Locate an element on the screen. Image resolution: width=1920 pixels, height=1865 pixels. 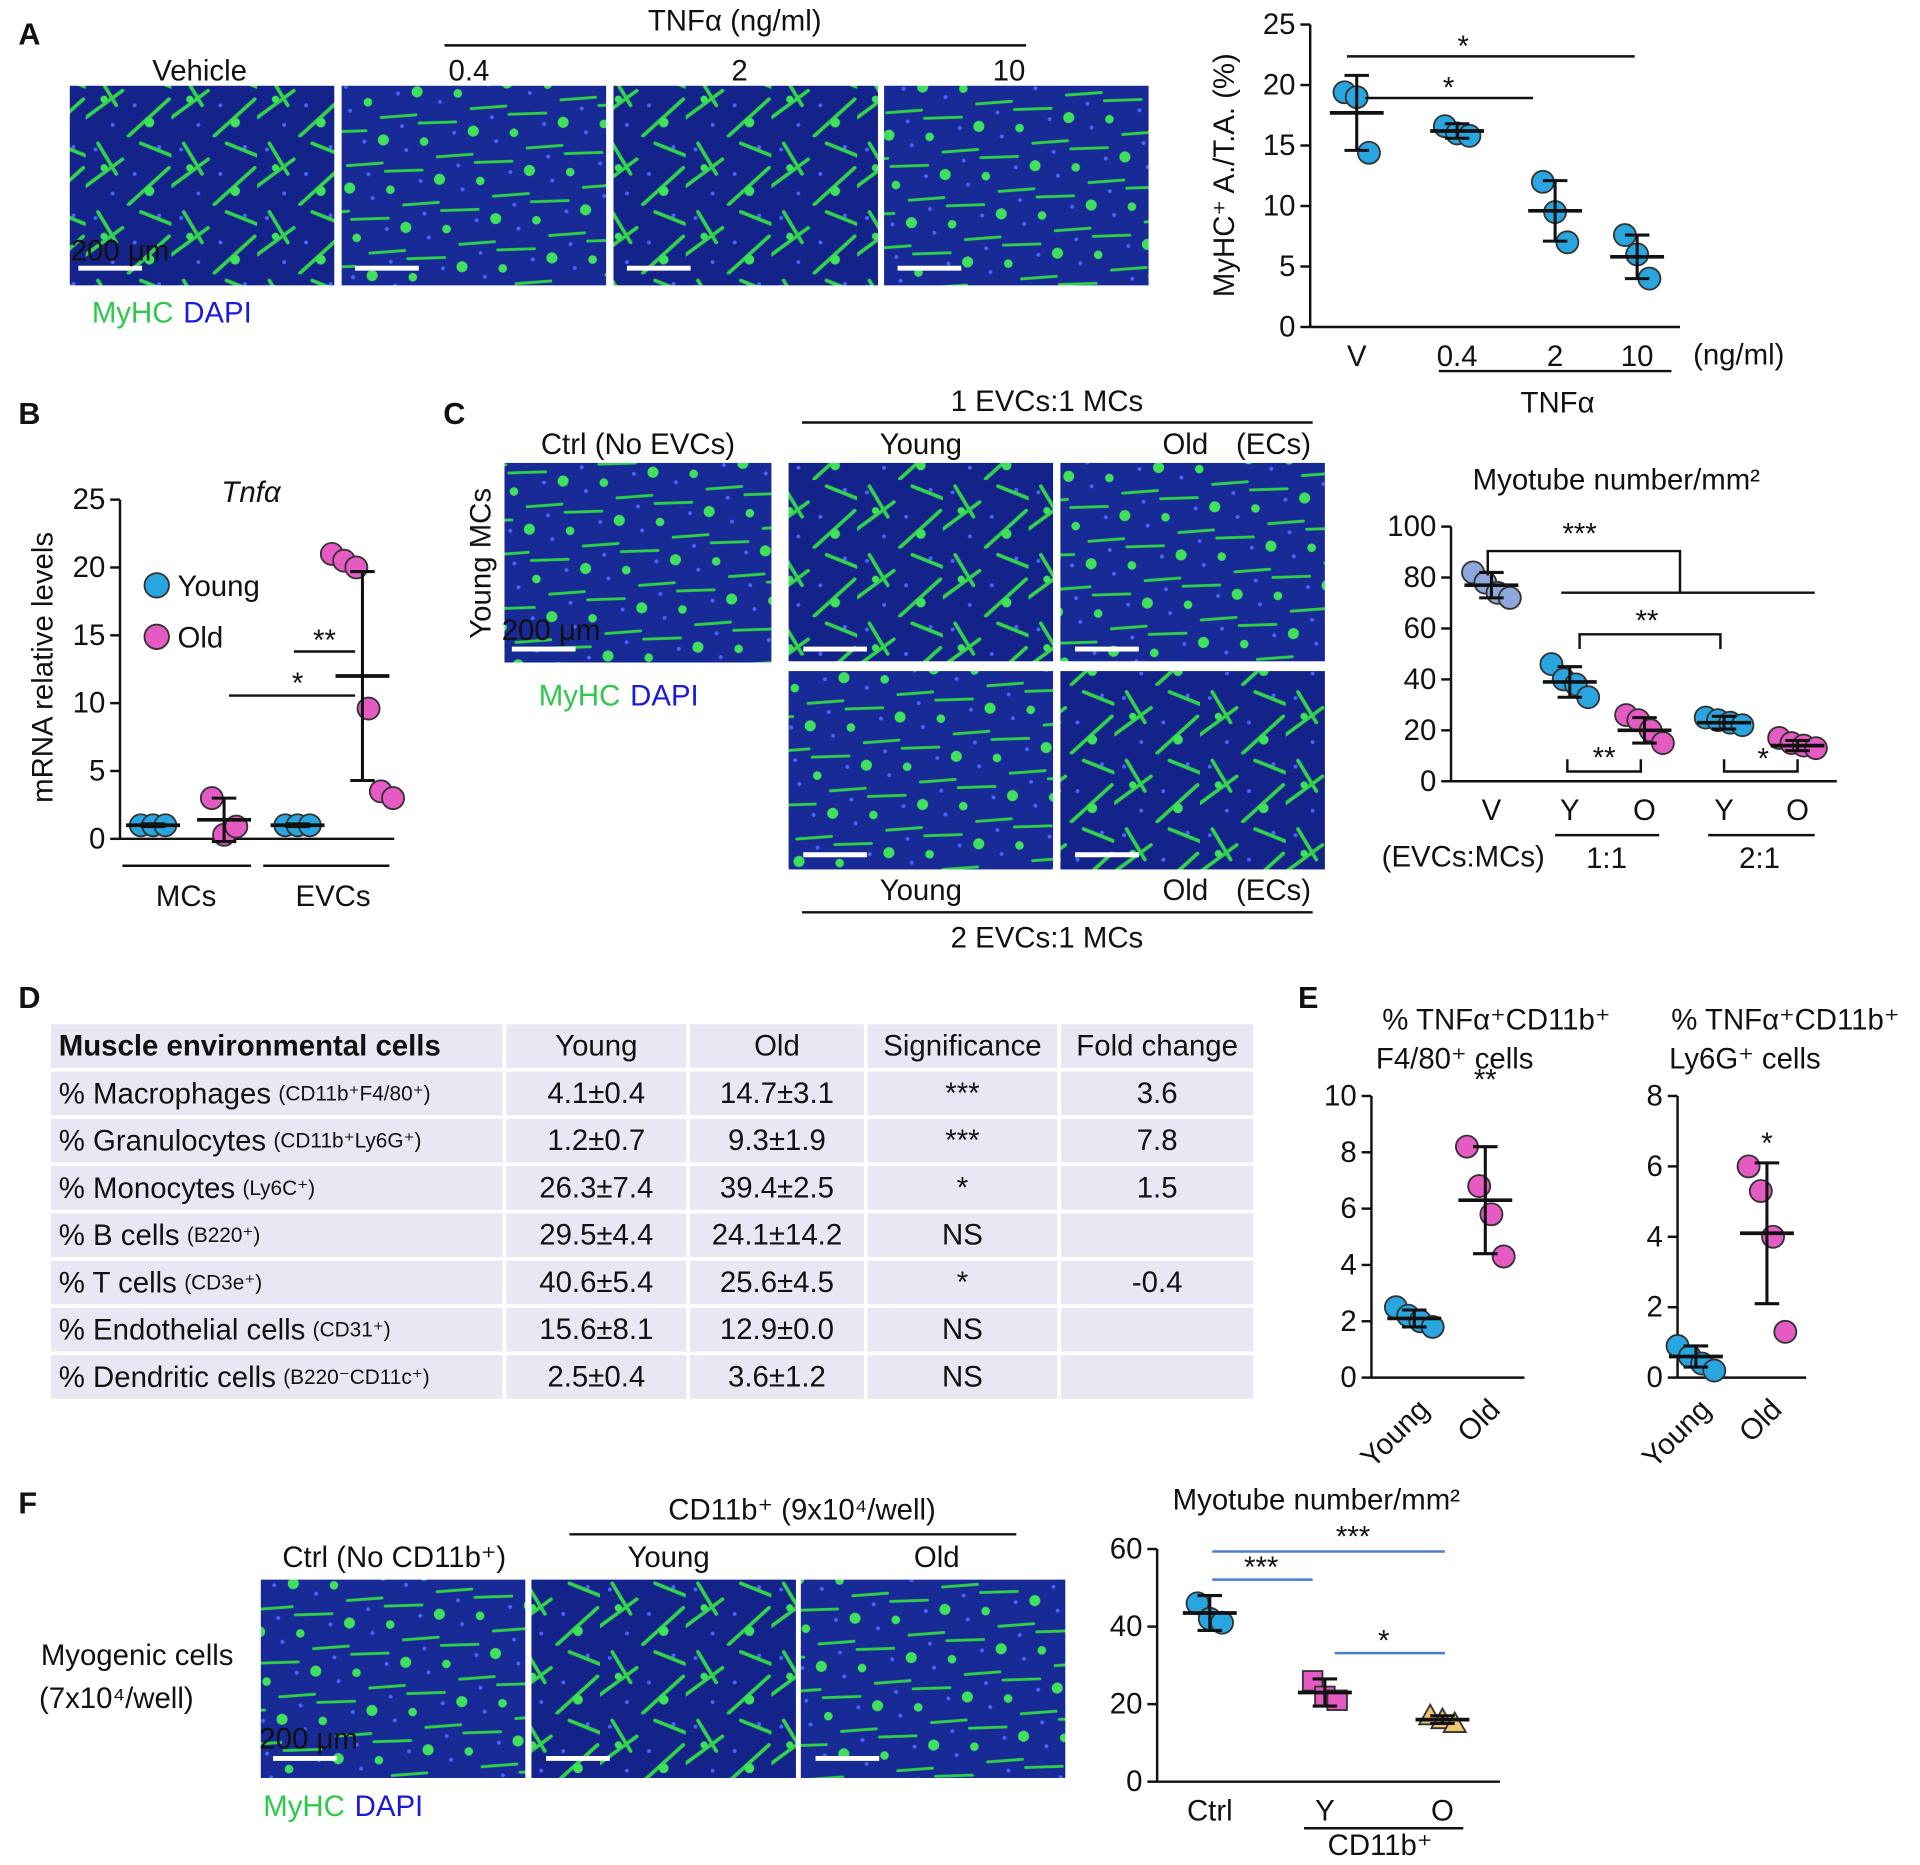
y-tick-label: 10 is located at coordinates (1279, 206).